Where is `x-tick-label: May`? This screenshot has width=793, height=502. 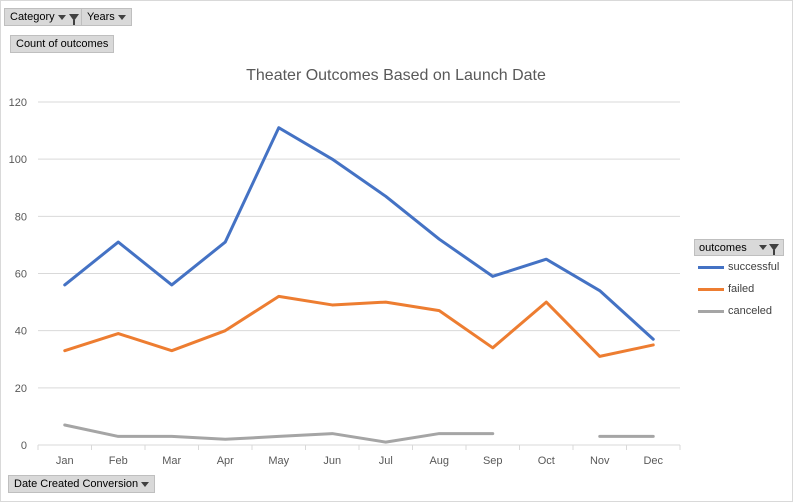
x-tick-label: May is located at coordinates (278, 461).